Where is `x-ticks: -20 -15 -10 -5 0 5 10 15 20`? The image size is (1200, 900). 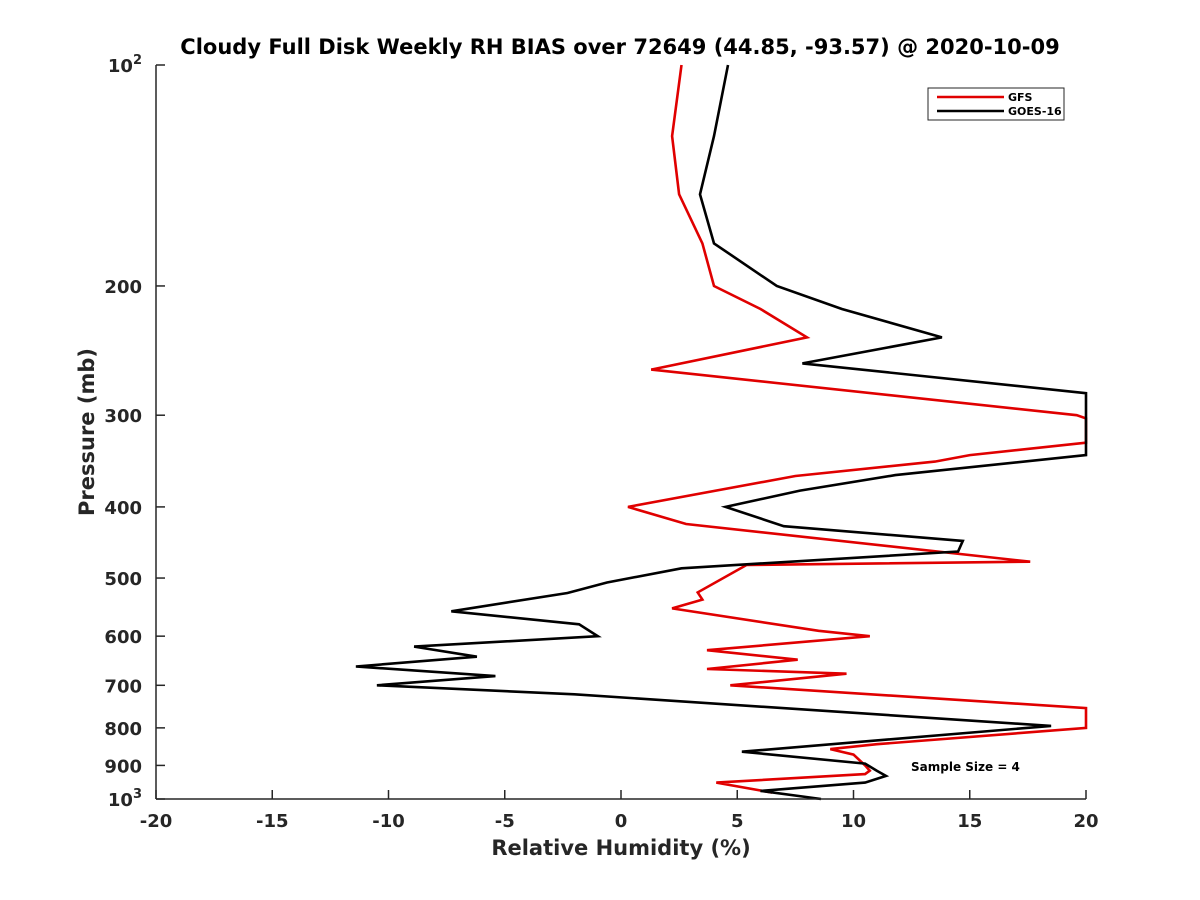
x-ticks: -20 -15 -10 -5 0 5 10 15 20 is located at coordinates (619, 811).